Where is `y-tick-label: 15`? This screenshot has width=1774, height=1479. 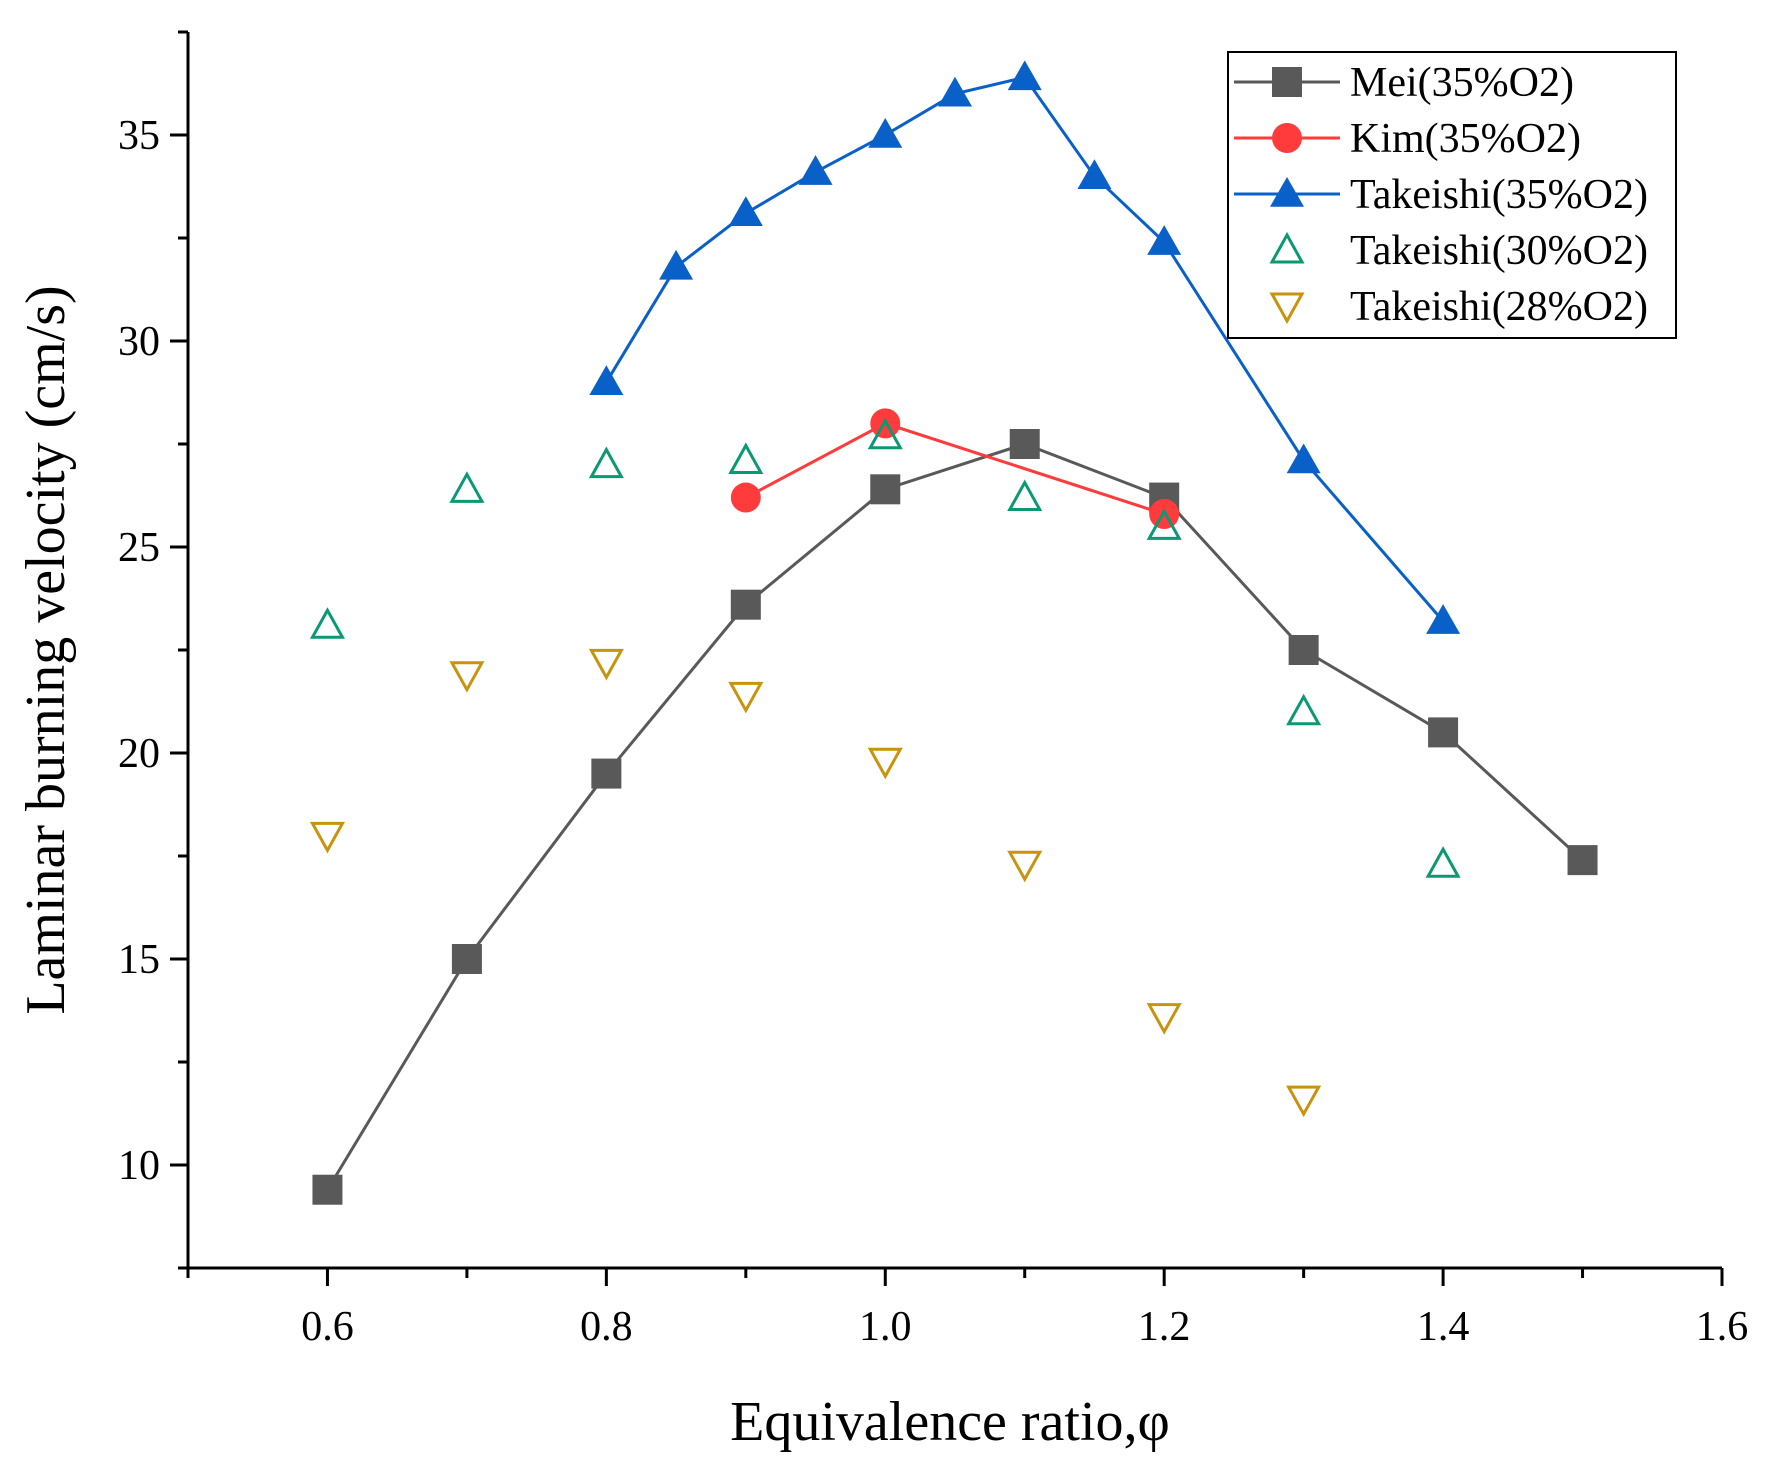
y-tick-label: 15 is located at coordinates (139, 960).